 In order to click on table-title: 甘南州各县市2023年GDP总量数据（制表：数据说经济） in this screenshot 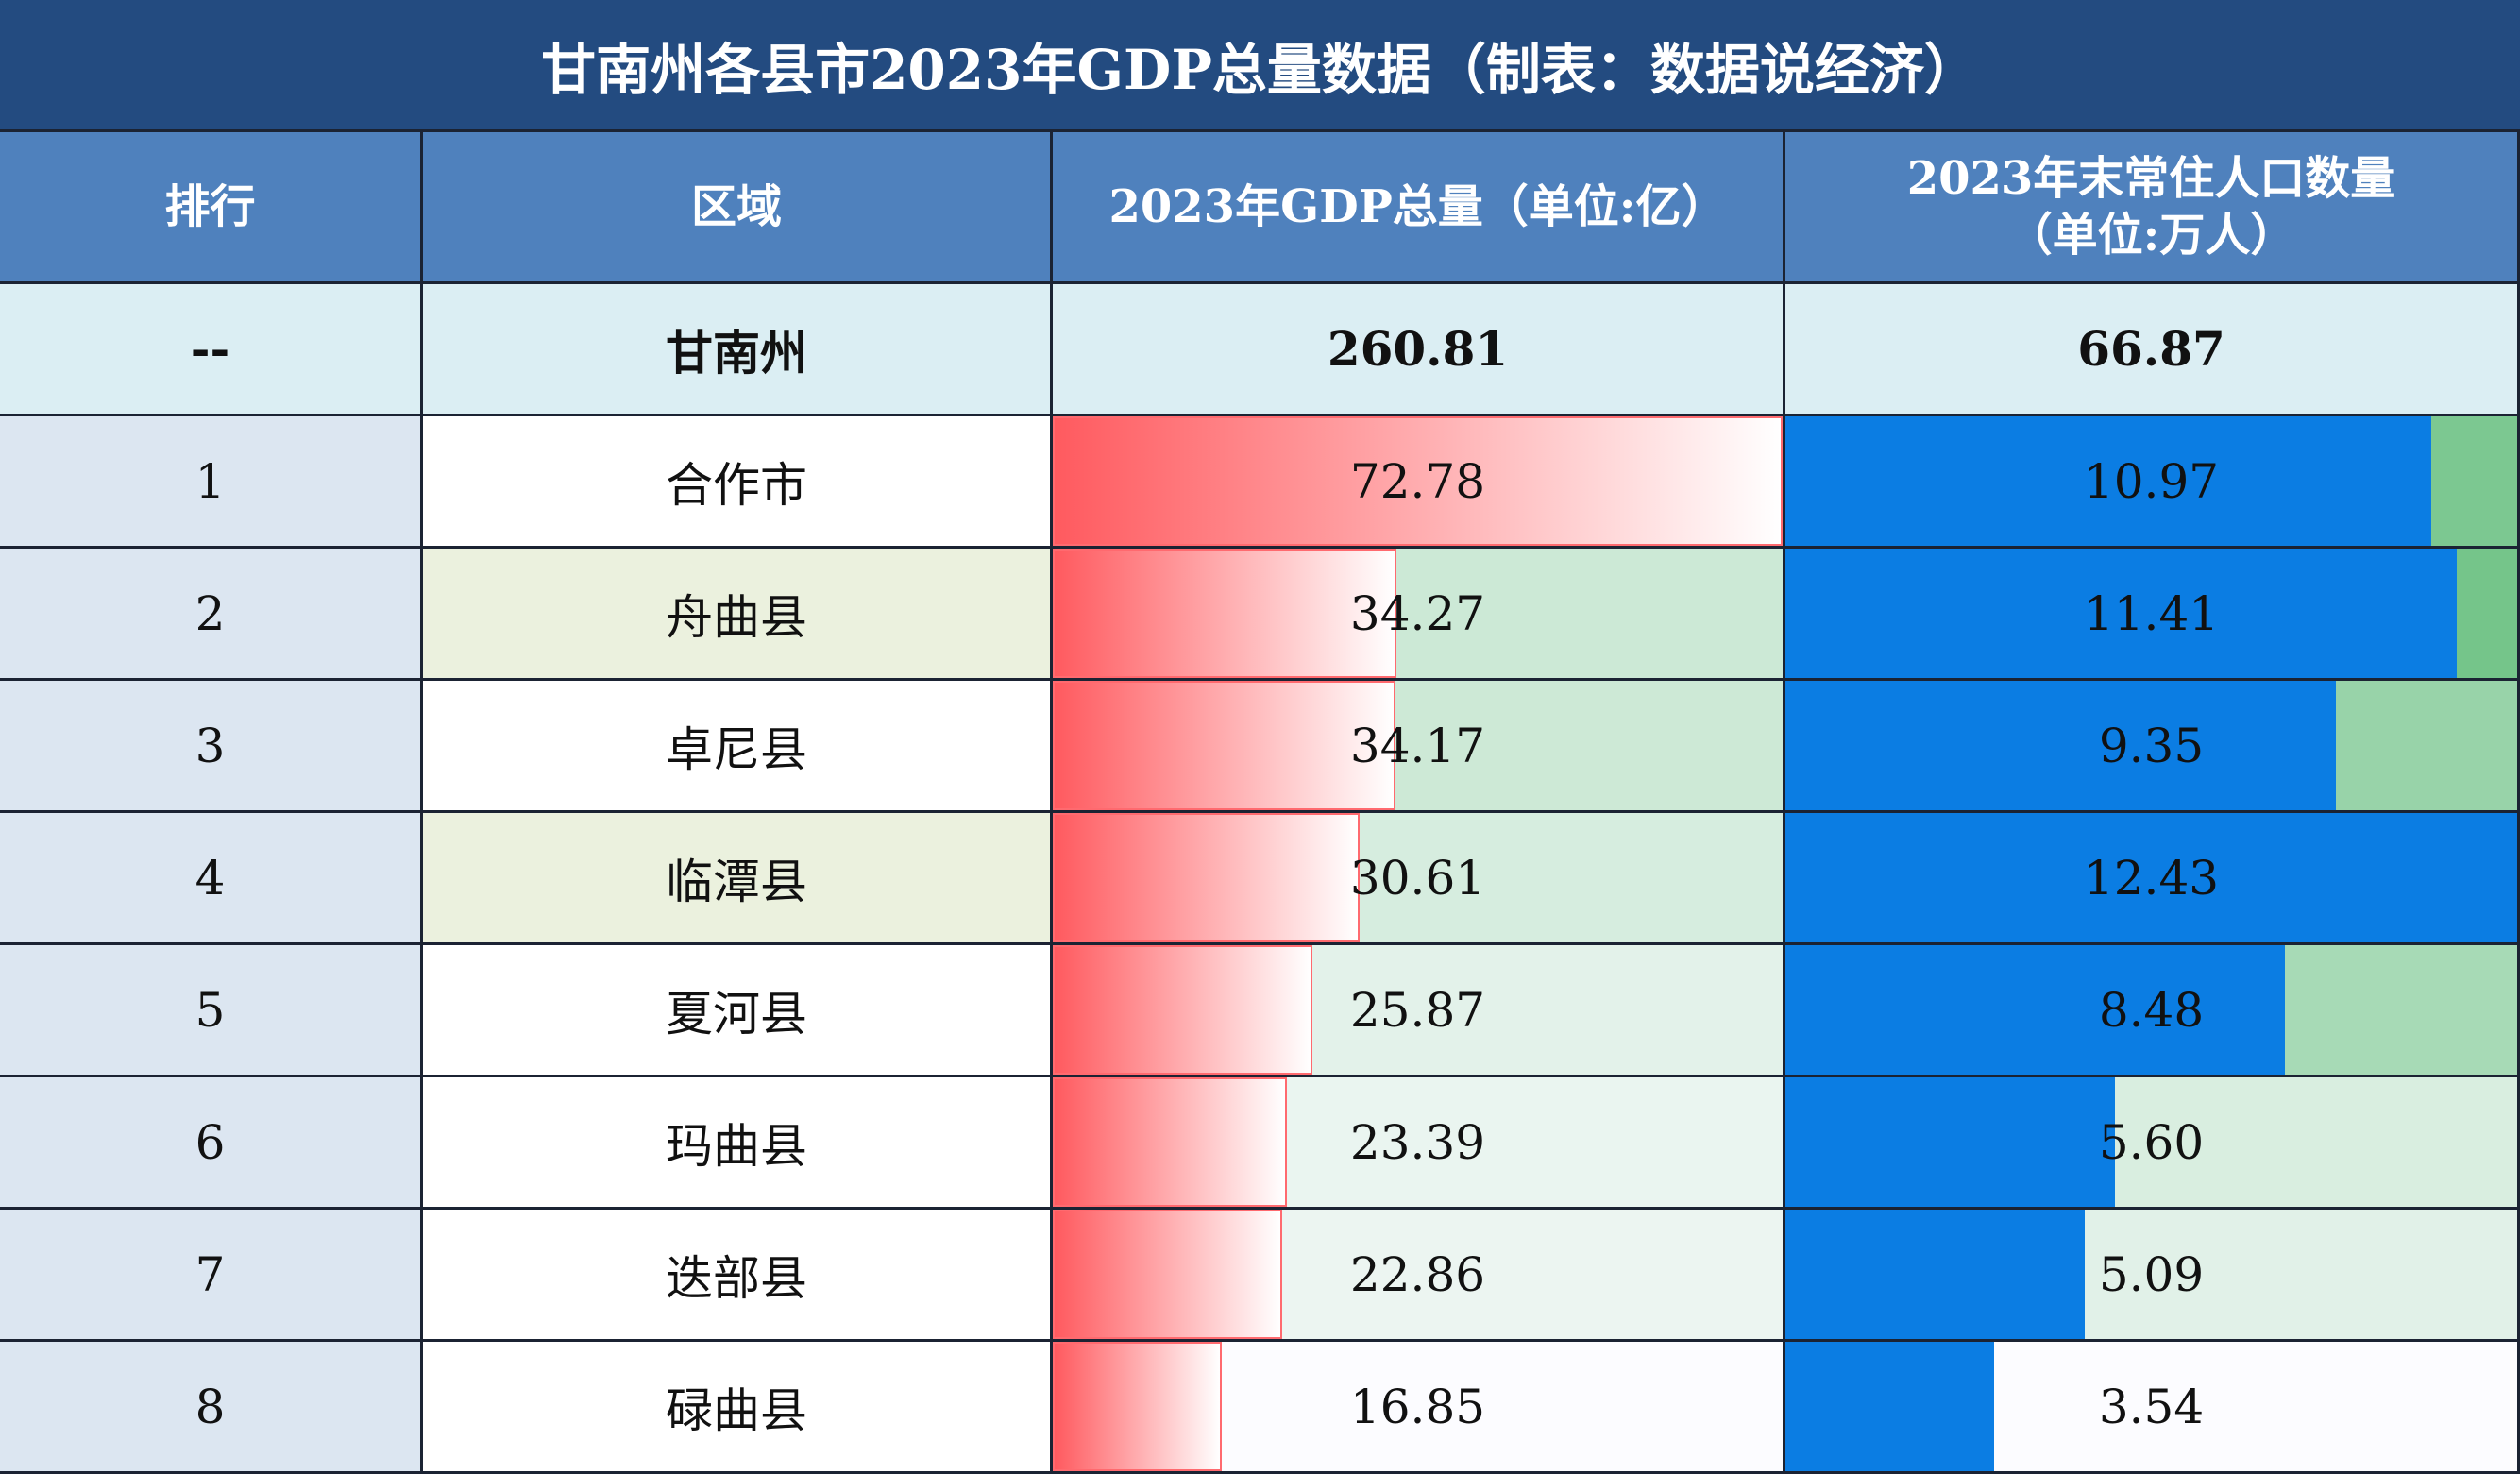, I will do `click(1260, 66)`.